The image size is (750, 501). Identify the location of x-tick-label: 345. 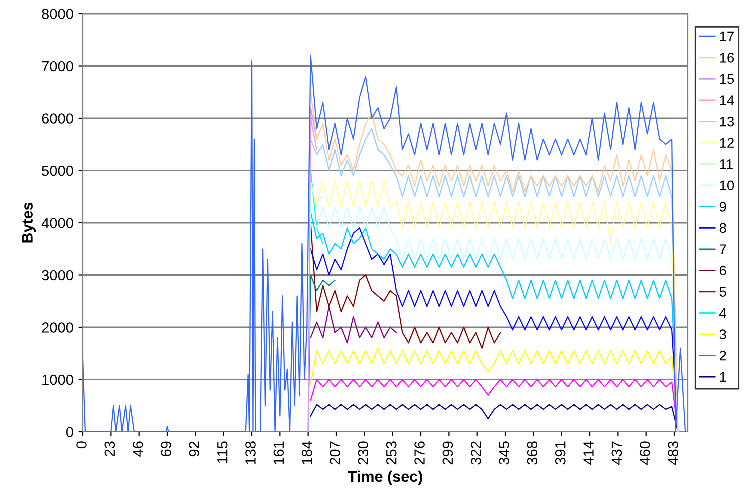
(504, 453).